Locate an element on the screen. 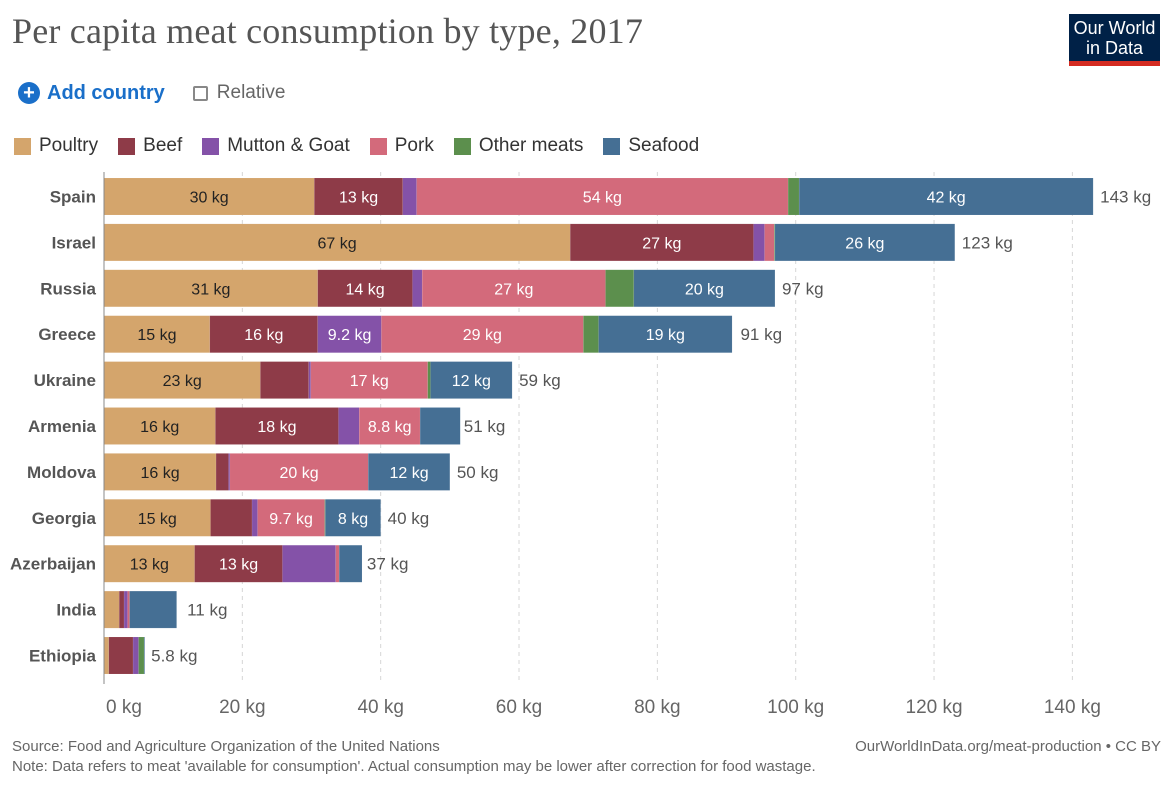 The height and width of the screenshot is (790, 1176). bar-beef-spain is located at coordinates (359, 196).